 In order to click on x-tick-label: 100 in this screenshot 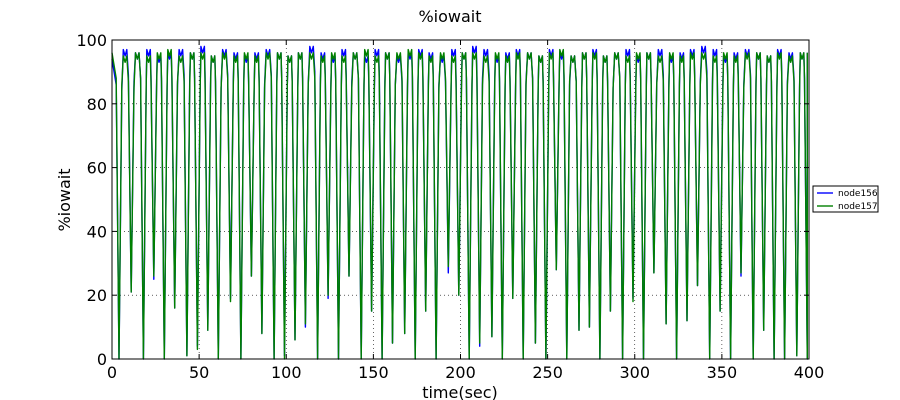, I will do `click(286, 372)`.